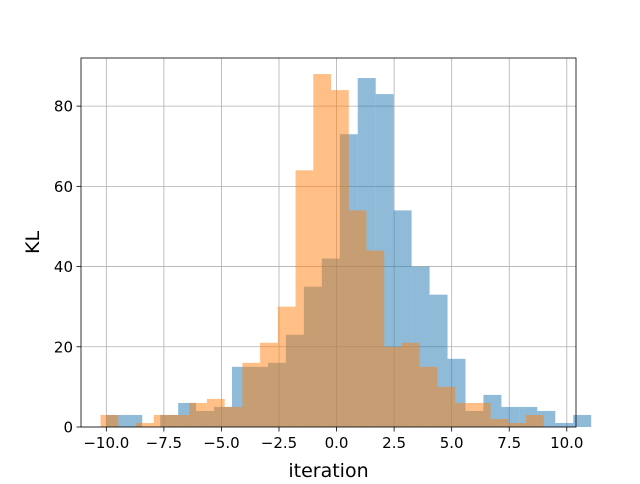 The height and width of the screenshot is (484, 640). I want to click on x-axis-ticks: −10.0 −7.5 −5.0 −2.5 0.0 2.5 5.0 7.5 10.0, so click(333, 439).